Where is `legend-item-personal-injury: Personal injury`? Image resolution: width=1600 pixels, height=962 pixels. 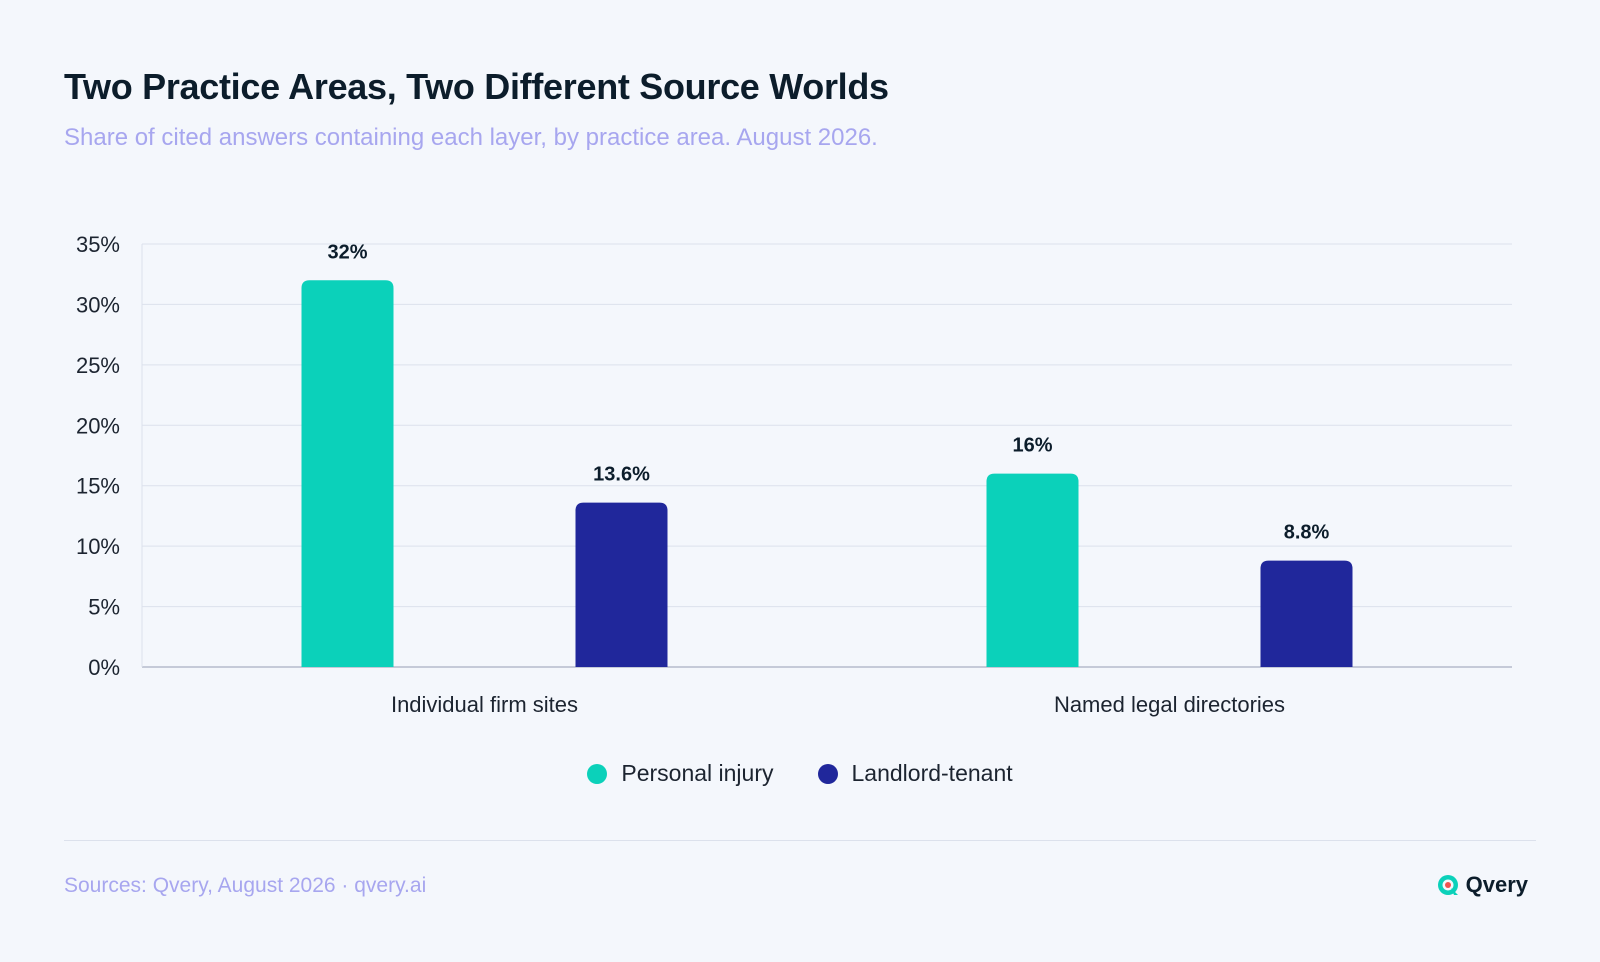
legend-item-personal-injury: Personal injury is located at coordinates (680, 773).